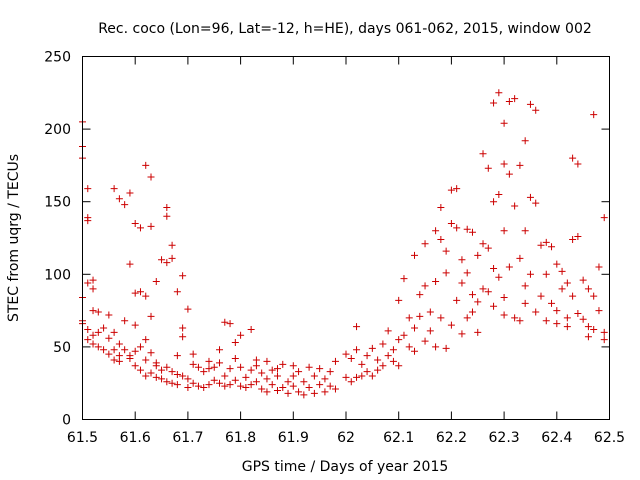  Describe the element at coordinates (293, 438) in the screenshot. I see `x-tick-label: 61.9` at that location.